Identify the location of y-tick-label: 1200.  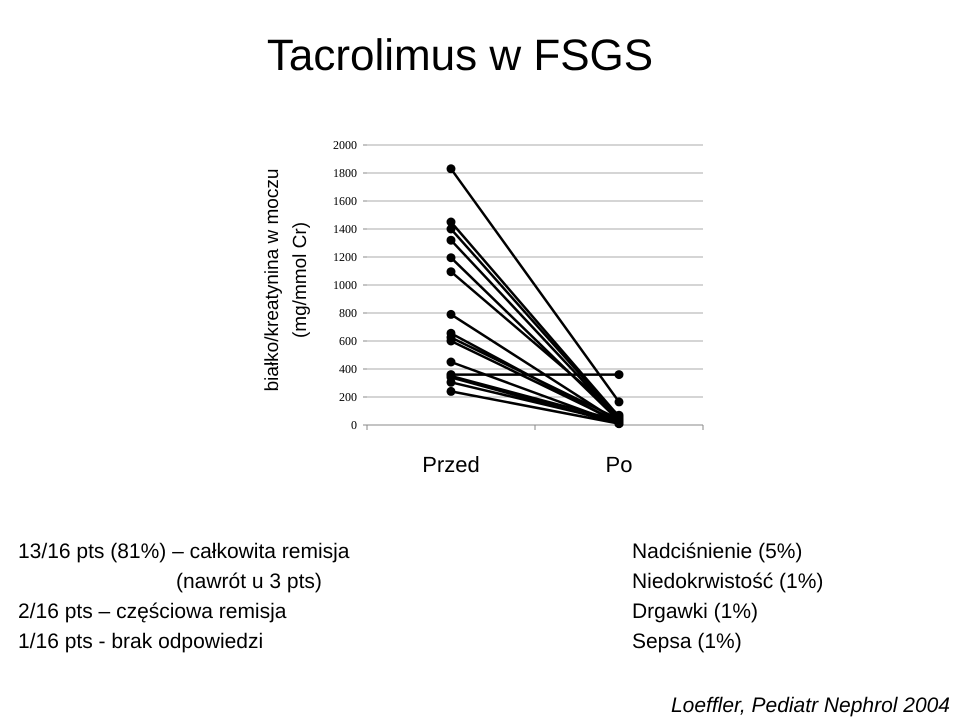
(345, 257).